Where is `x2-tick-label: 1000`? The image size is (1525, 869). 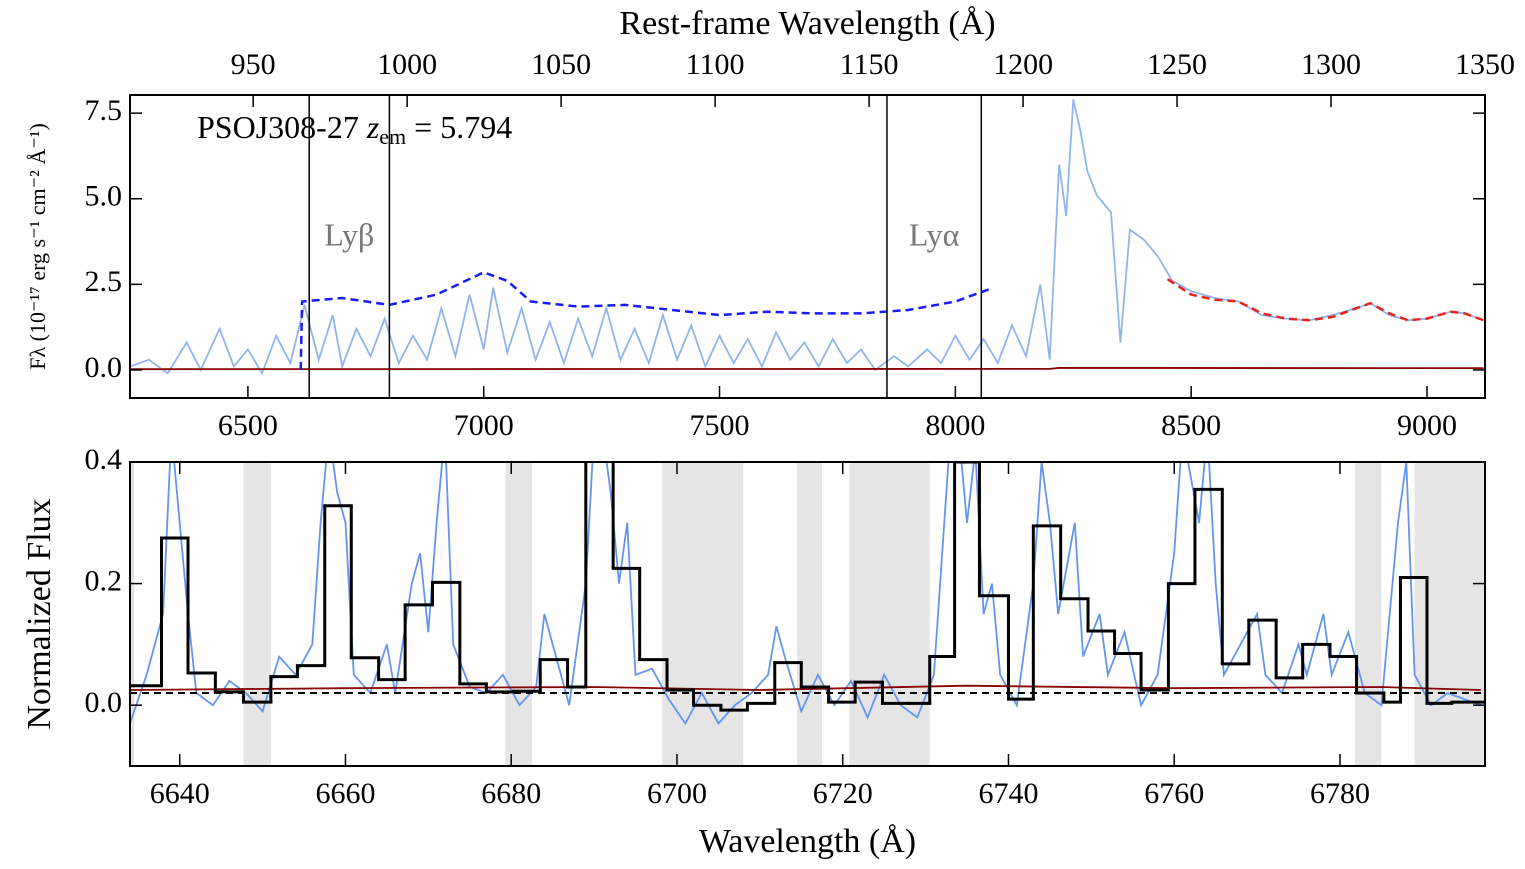
x2-tick-label: 1000 is located at coordinates (407, 64).